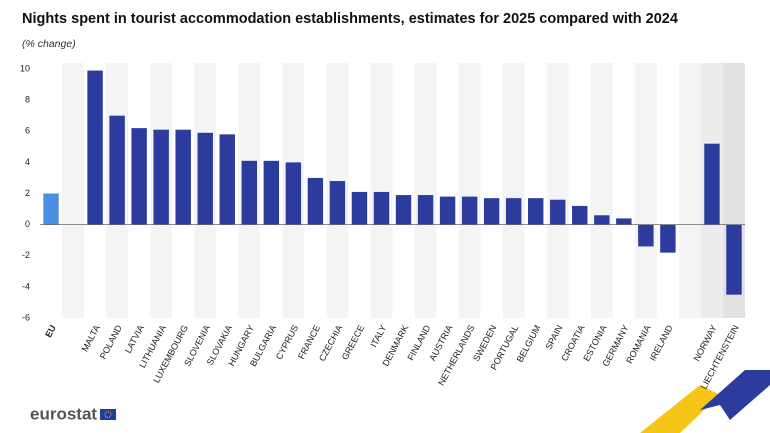 The image size is (770, 433). What do you see at coordinates (26, 317) in the screenshot?
I see `y-tick-label: -6` at bounding box center [26, 317].